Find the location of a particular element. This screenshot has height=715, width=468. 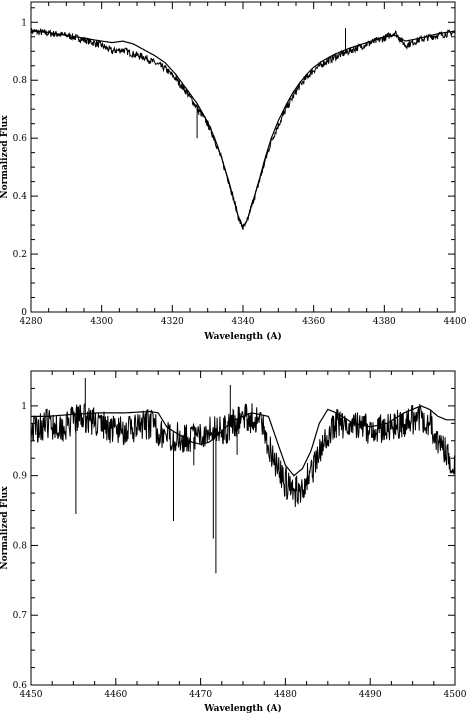

x-tick-label: 4340 is located at coordinates (243, 322).